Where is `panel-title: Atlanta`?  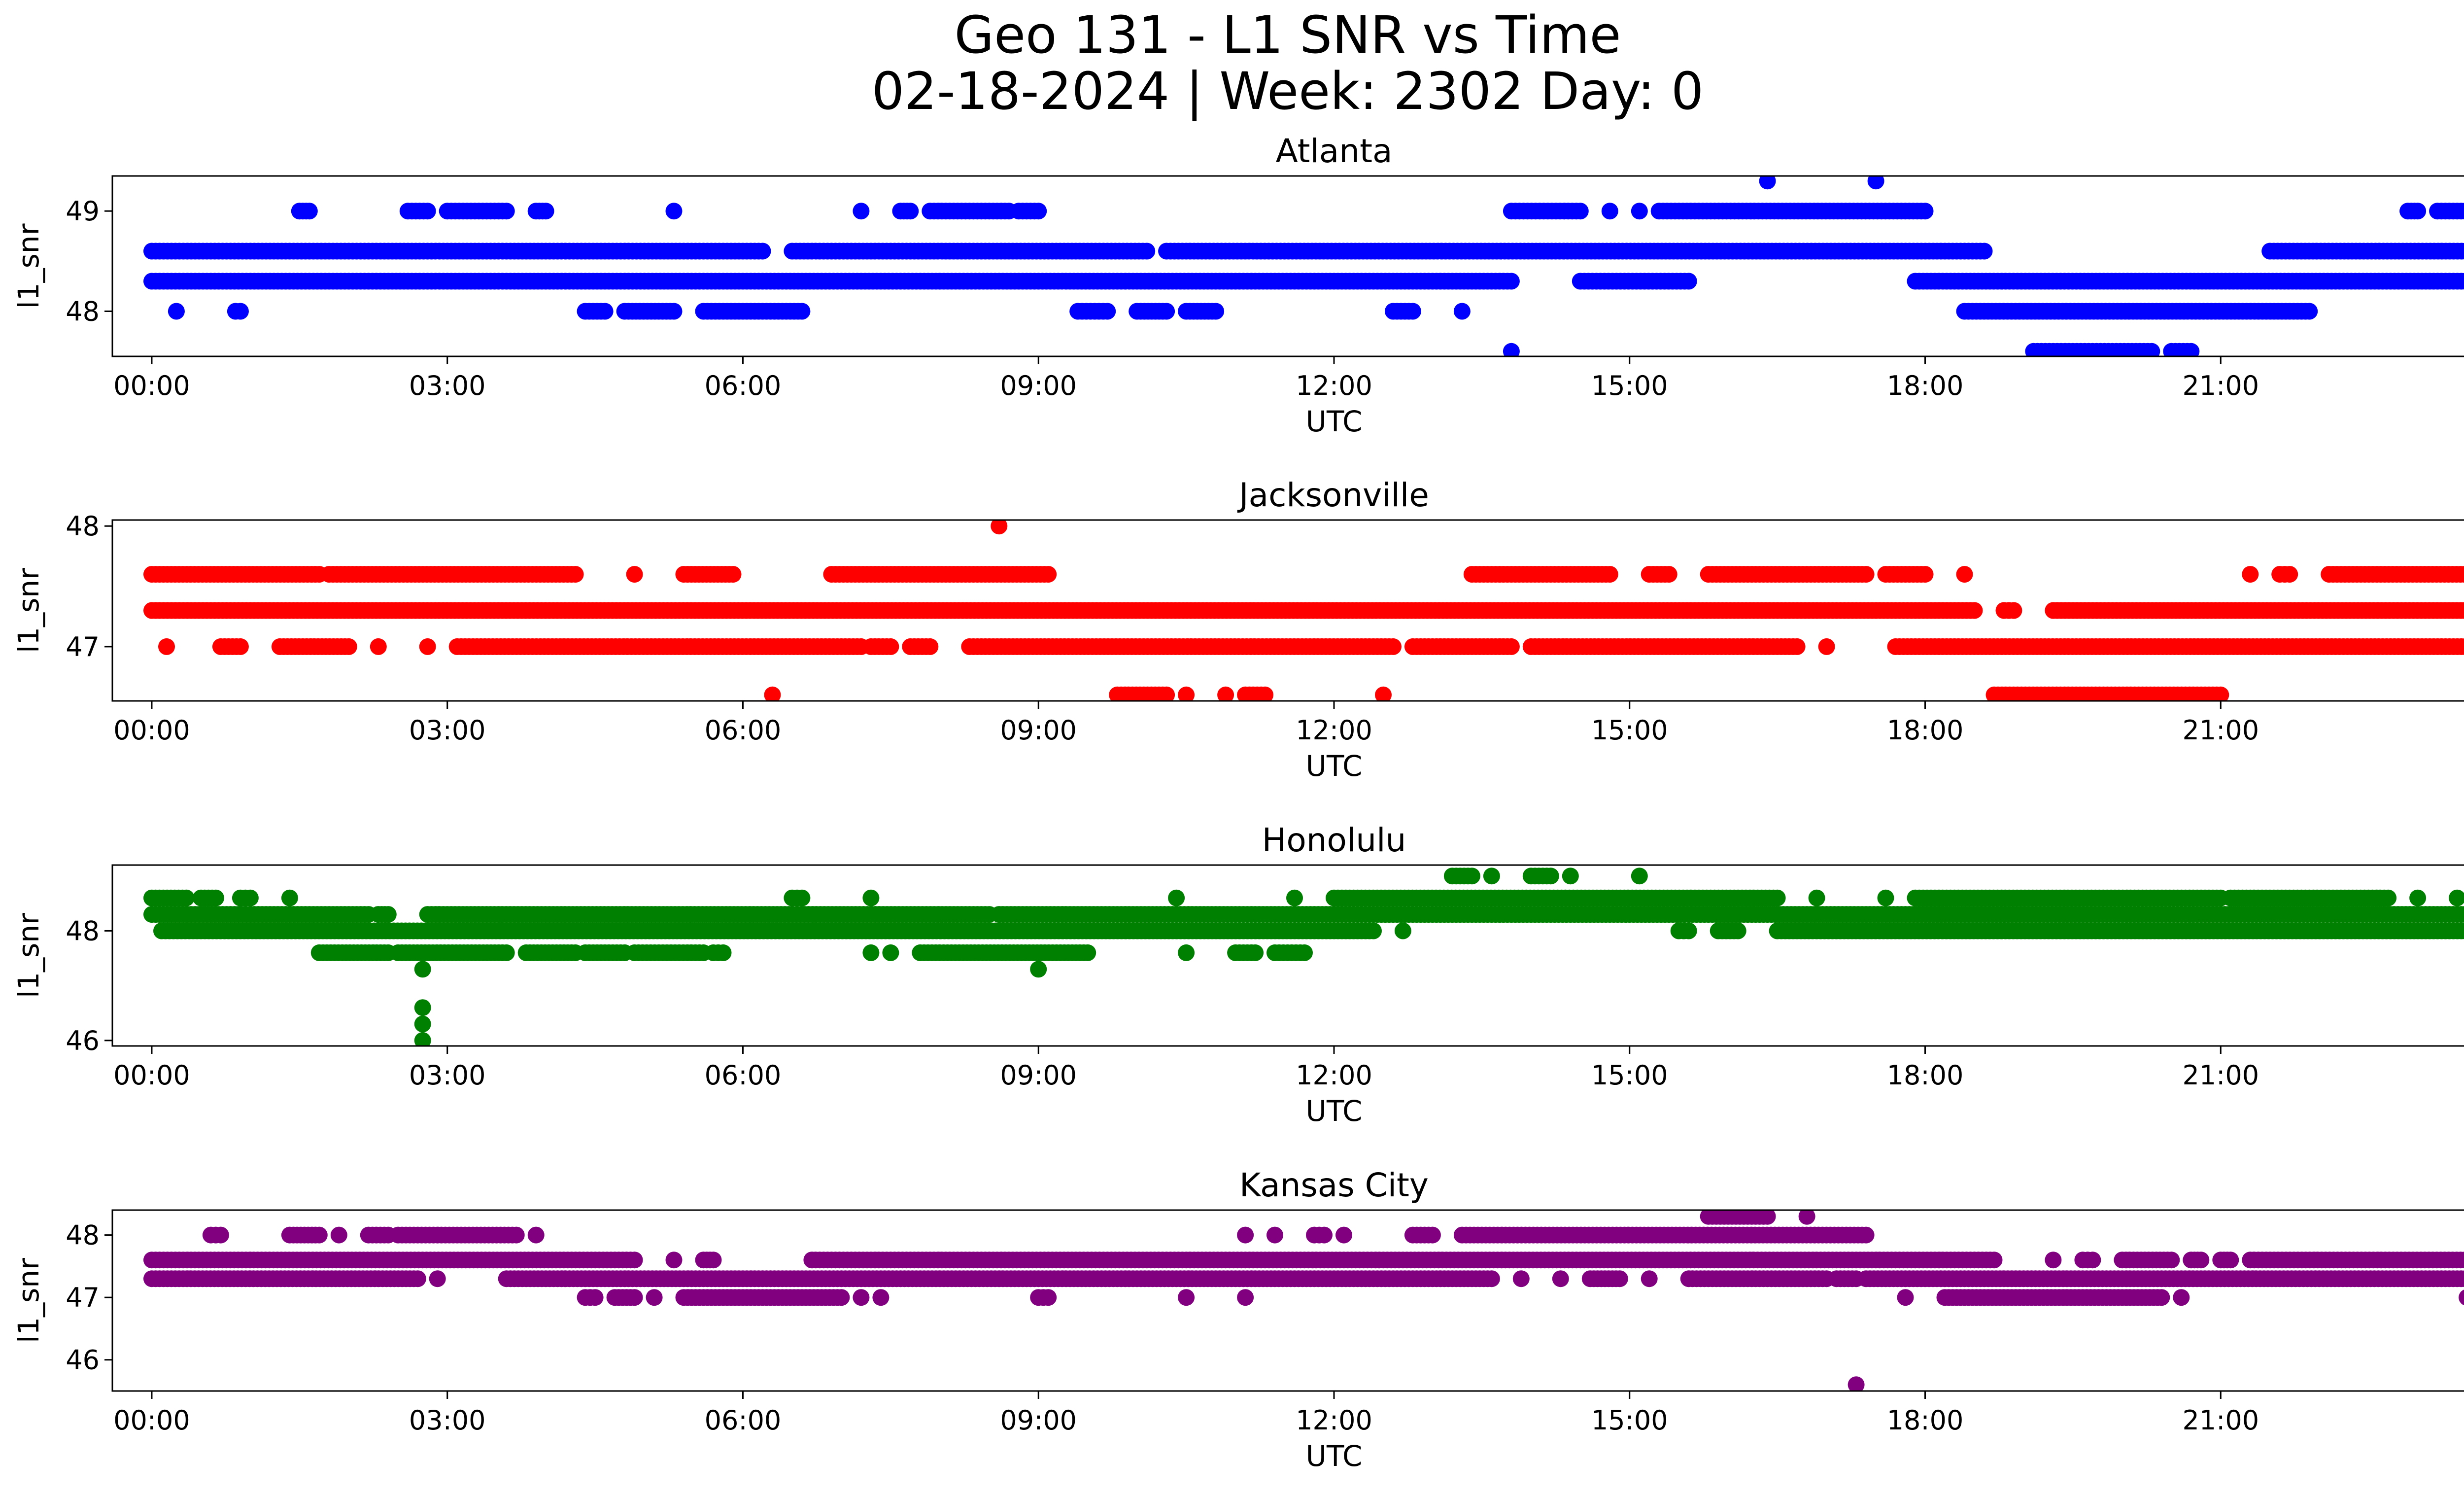
panel-title: Atlanta is located at coordinates (1334, 151).